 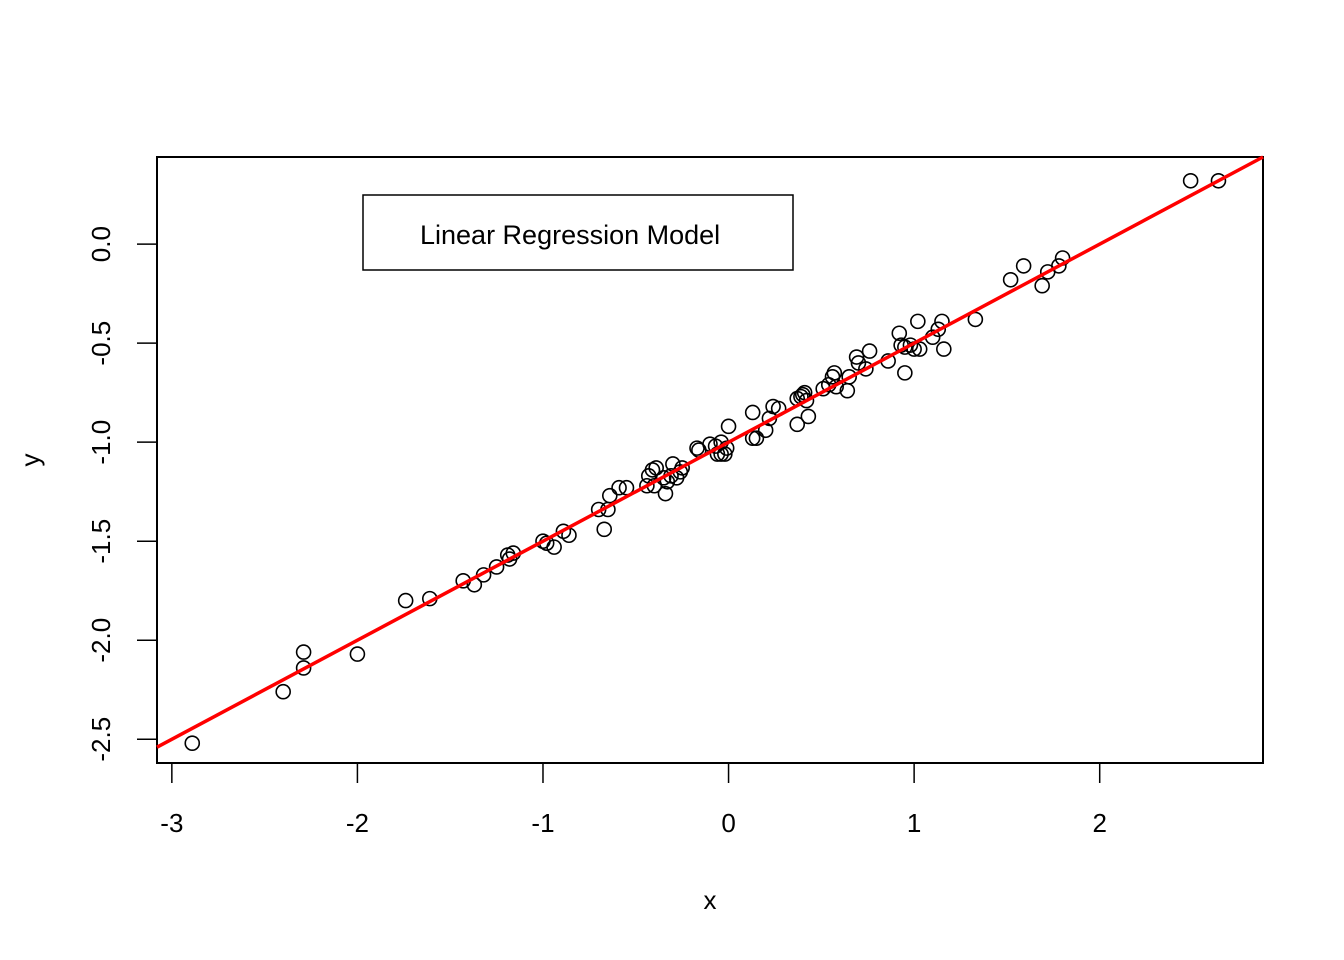 What do you see at coordinates (570, 235) in the screenshot?
I see `legend-label: Linear Regression Model` at bounding box center [570, 235].